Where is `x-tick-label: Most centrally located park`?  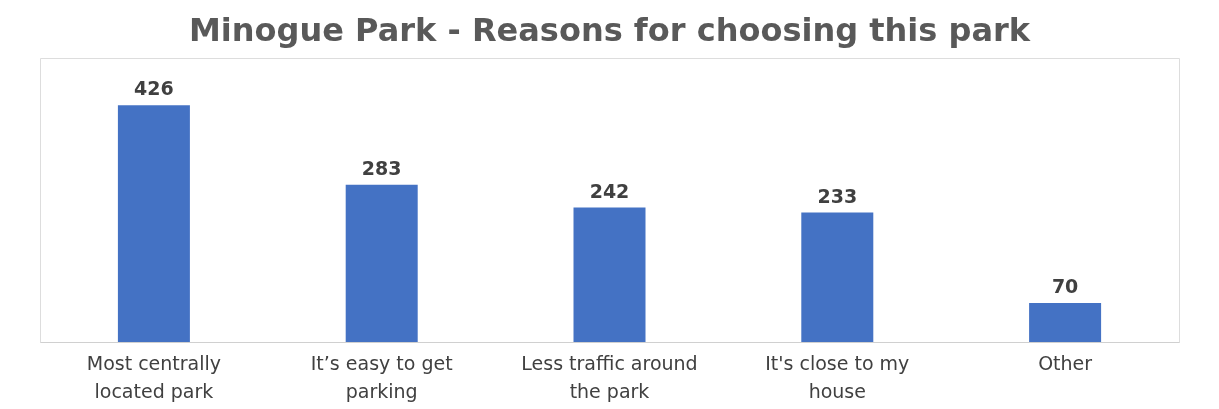
x-tick-label: Most centrally located park is located at coordinates (154, 376).